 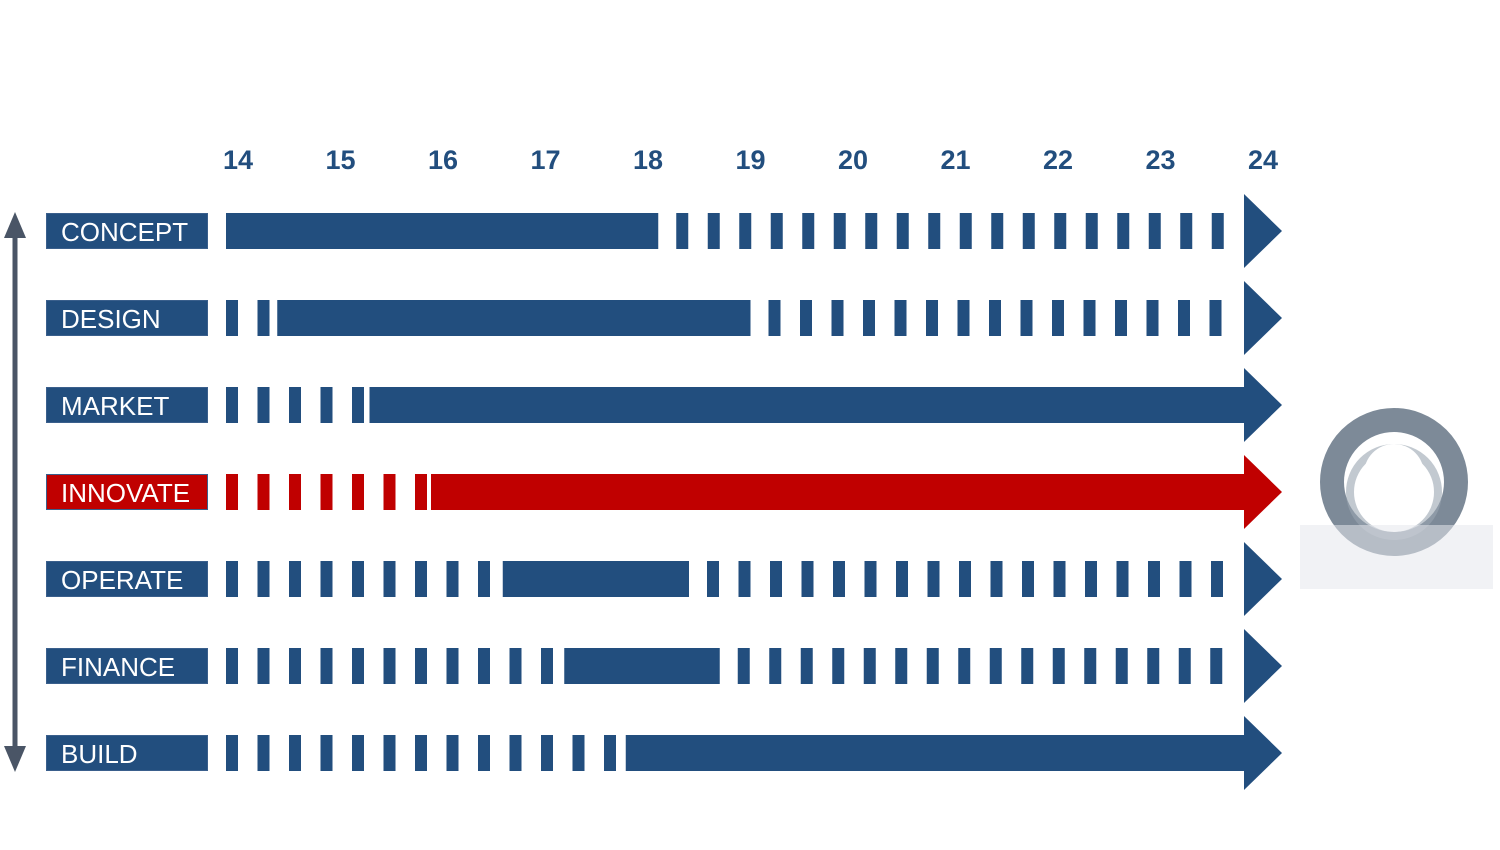 What do you see at coordinates (443, 160) in the screenshot?
I see `year-label: 16` at bounding box center [443, 160].